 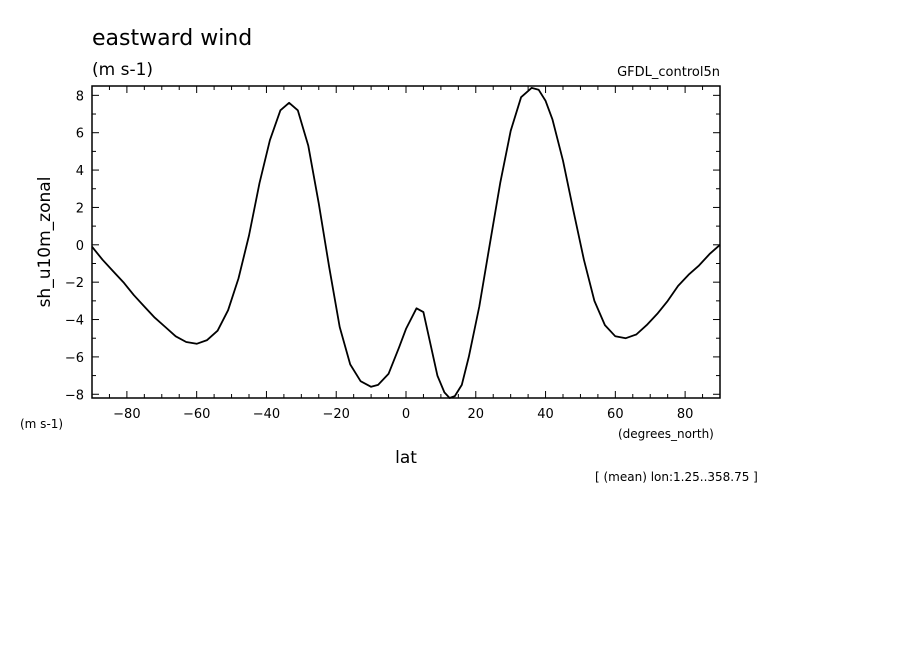 I want to click on y-axis-label: sh_u10m_zonal, so click(x=45, y=242).